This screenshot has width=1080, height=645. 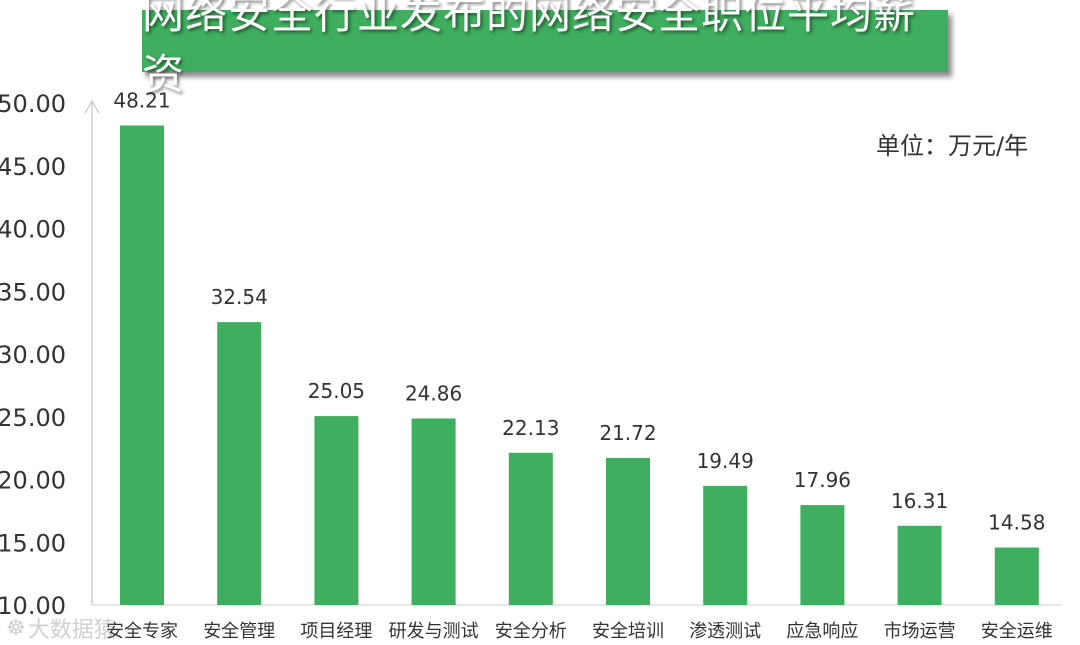 What do you see at coordinates (952, 146) in the screenshot?
I see `unit-label: 单位：万元/年` at bounding box center [952, 146].